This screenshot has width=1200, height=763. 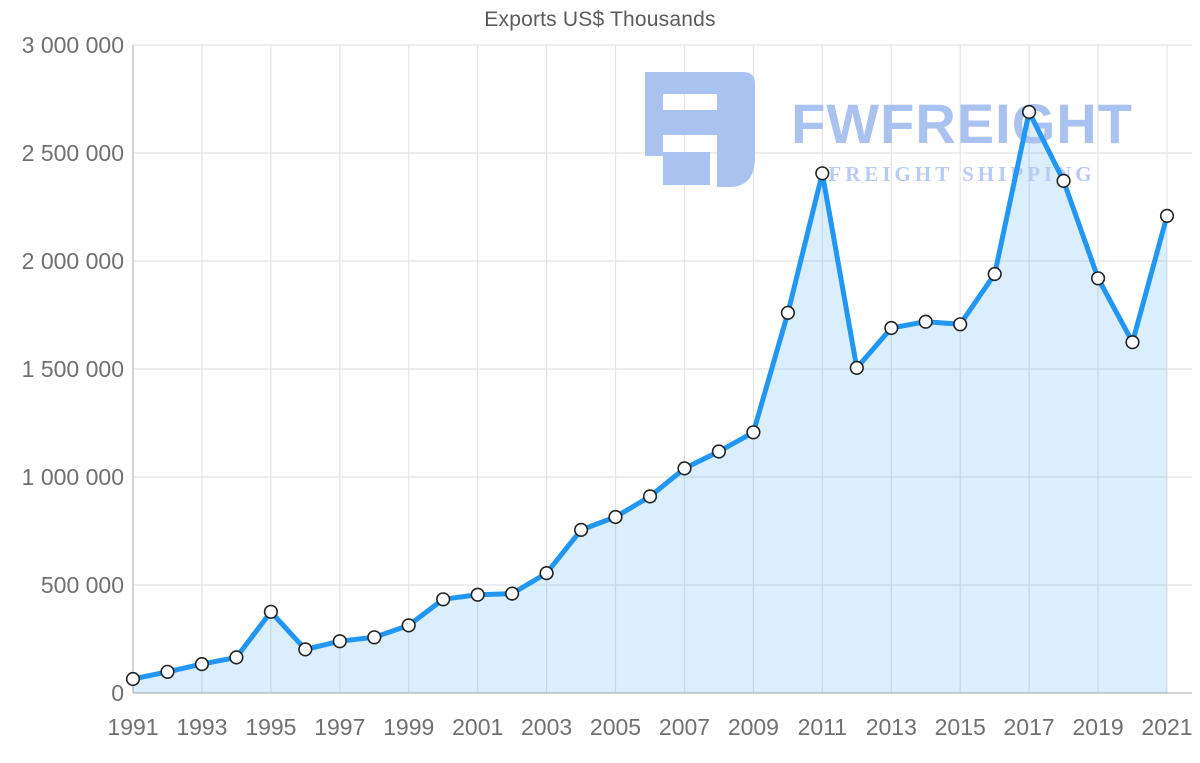 What do you see at coordinates (684, 727) in the screenshot?
I see `x-tick-label: 2007` at bounding box center [684, 727].